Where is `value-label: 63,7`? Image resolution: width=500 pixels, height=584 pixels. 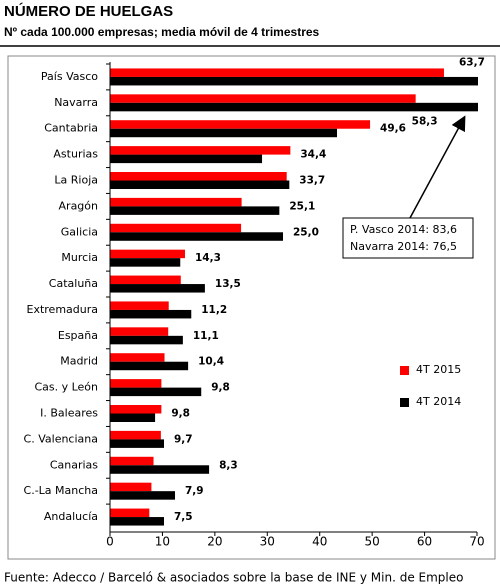 value-label: 63,7 is located at coordinates (472, 62).